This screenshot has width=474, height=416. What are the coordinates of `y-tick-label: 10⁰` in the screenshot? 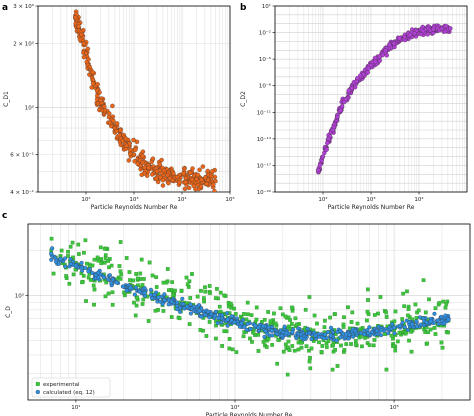 It's located at (20, 295).